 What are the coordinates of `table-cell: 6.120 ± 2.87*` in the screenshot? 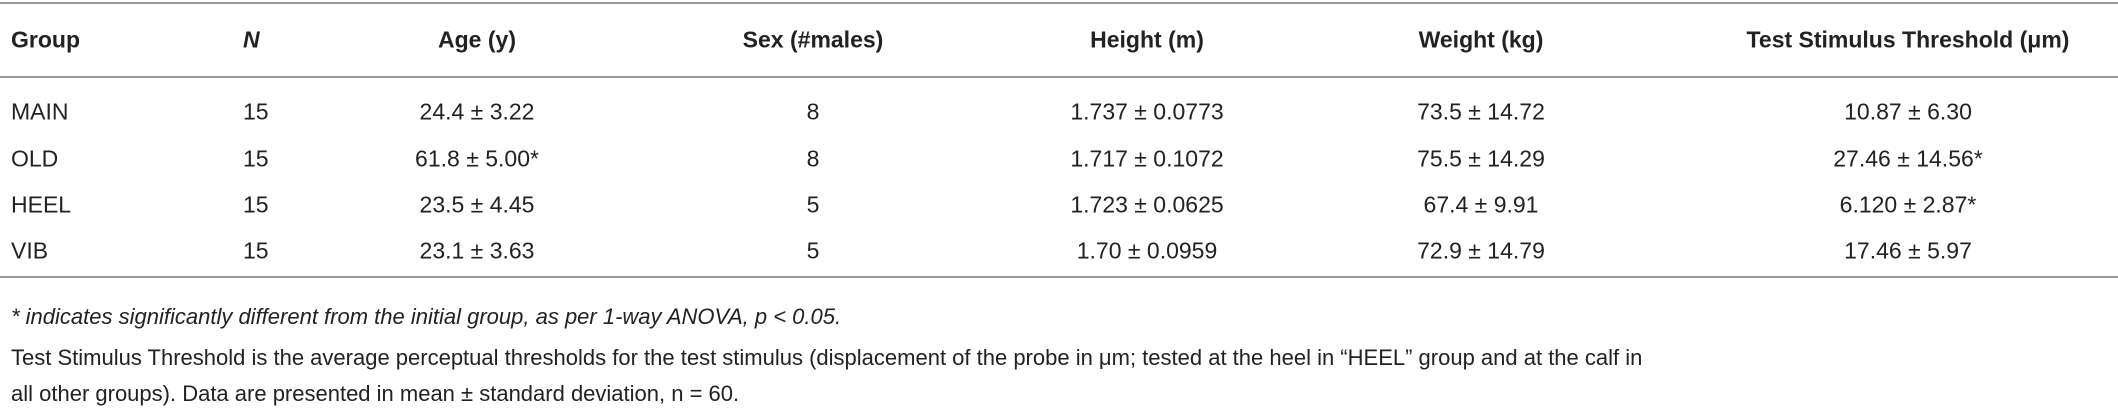 It's located at (1908, 204).